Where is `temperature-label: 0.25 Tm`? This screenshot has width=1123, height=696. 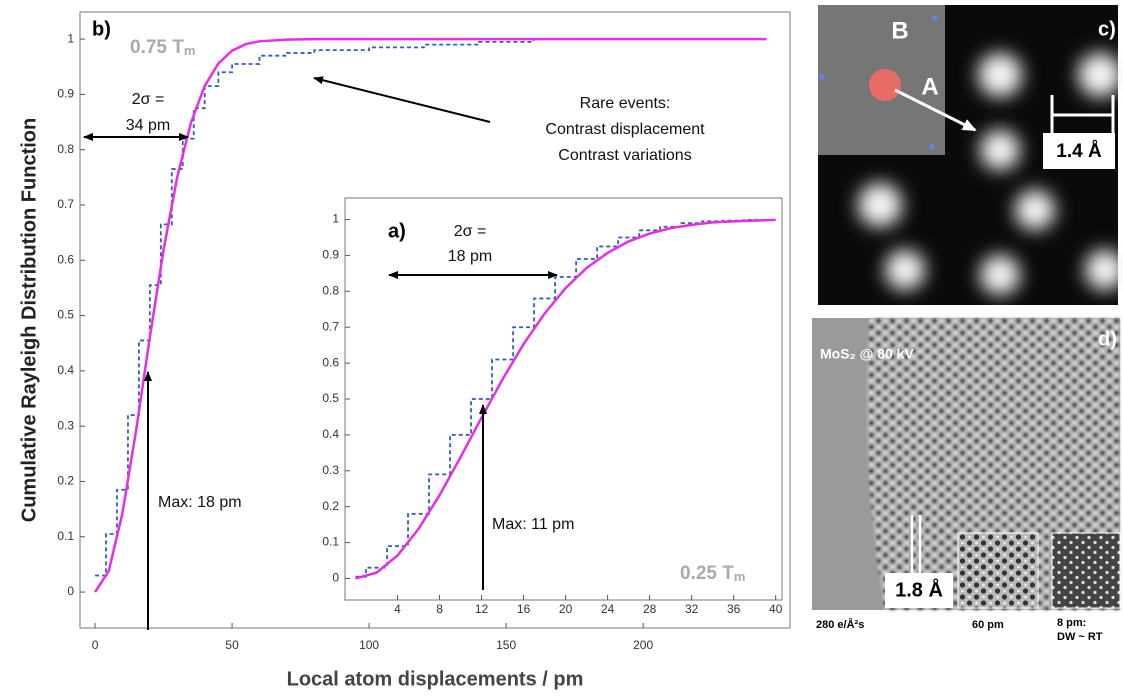
temperature-label: 0.25 Tm is located at coordinates (712, 573).